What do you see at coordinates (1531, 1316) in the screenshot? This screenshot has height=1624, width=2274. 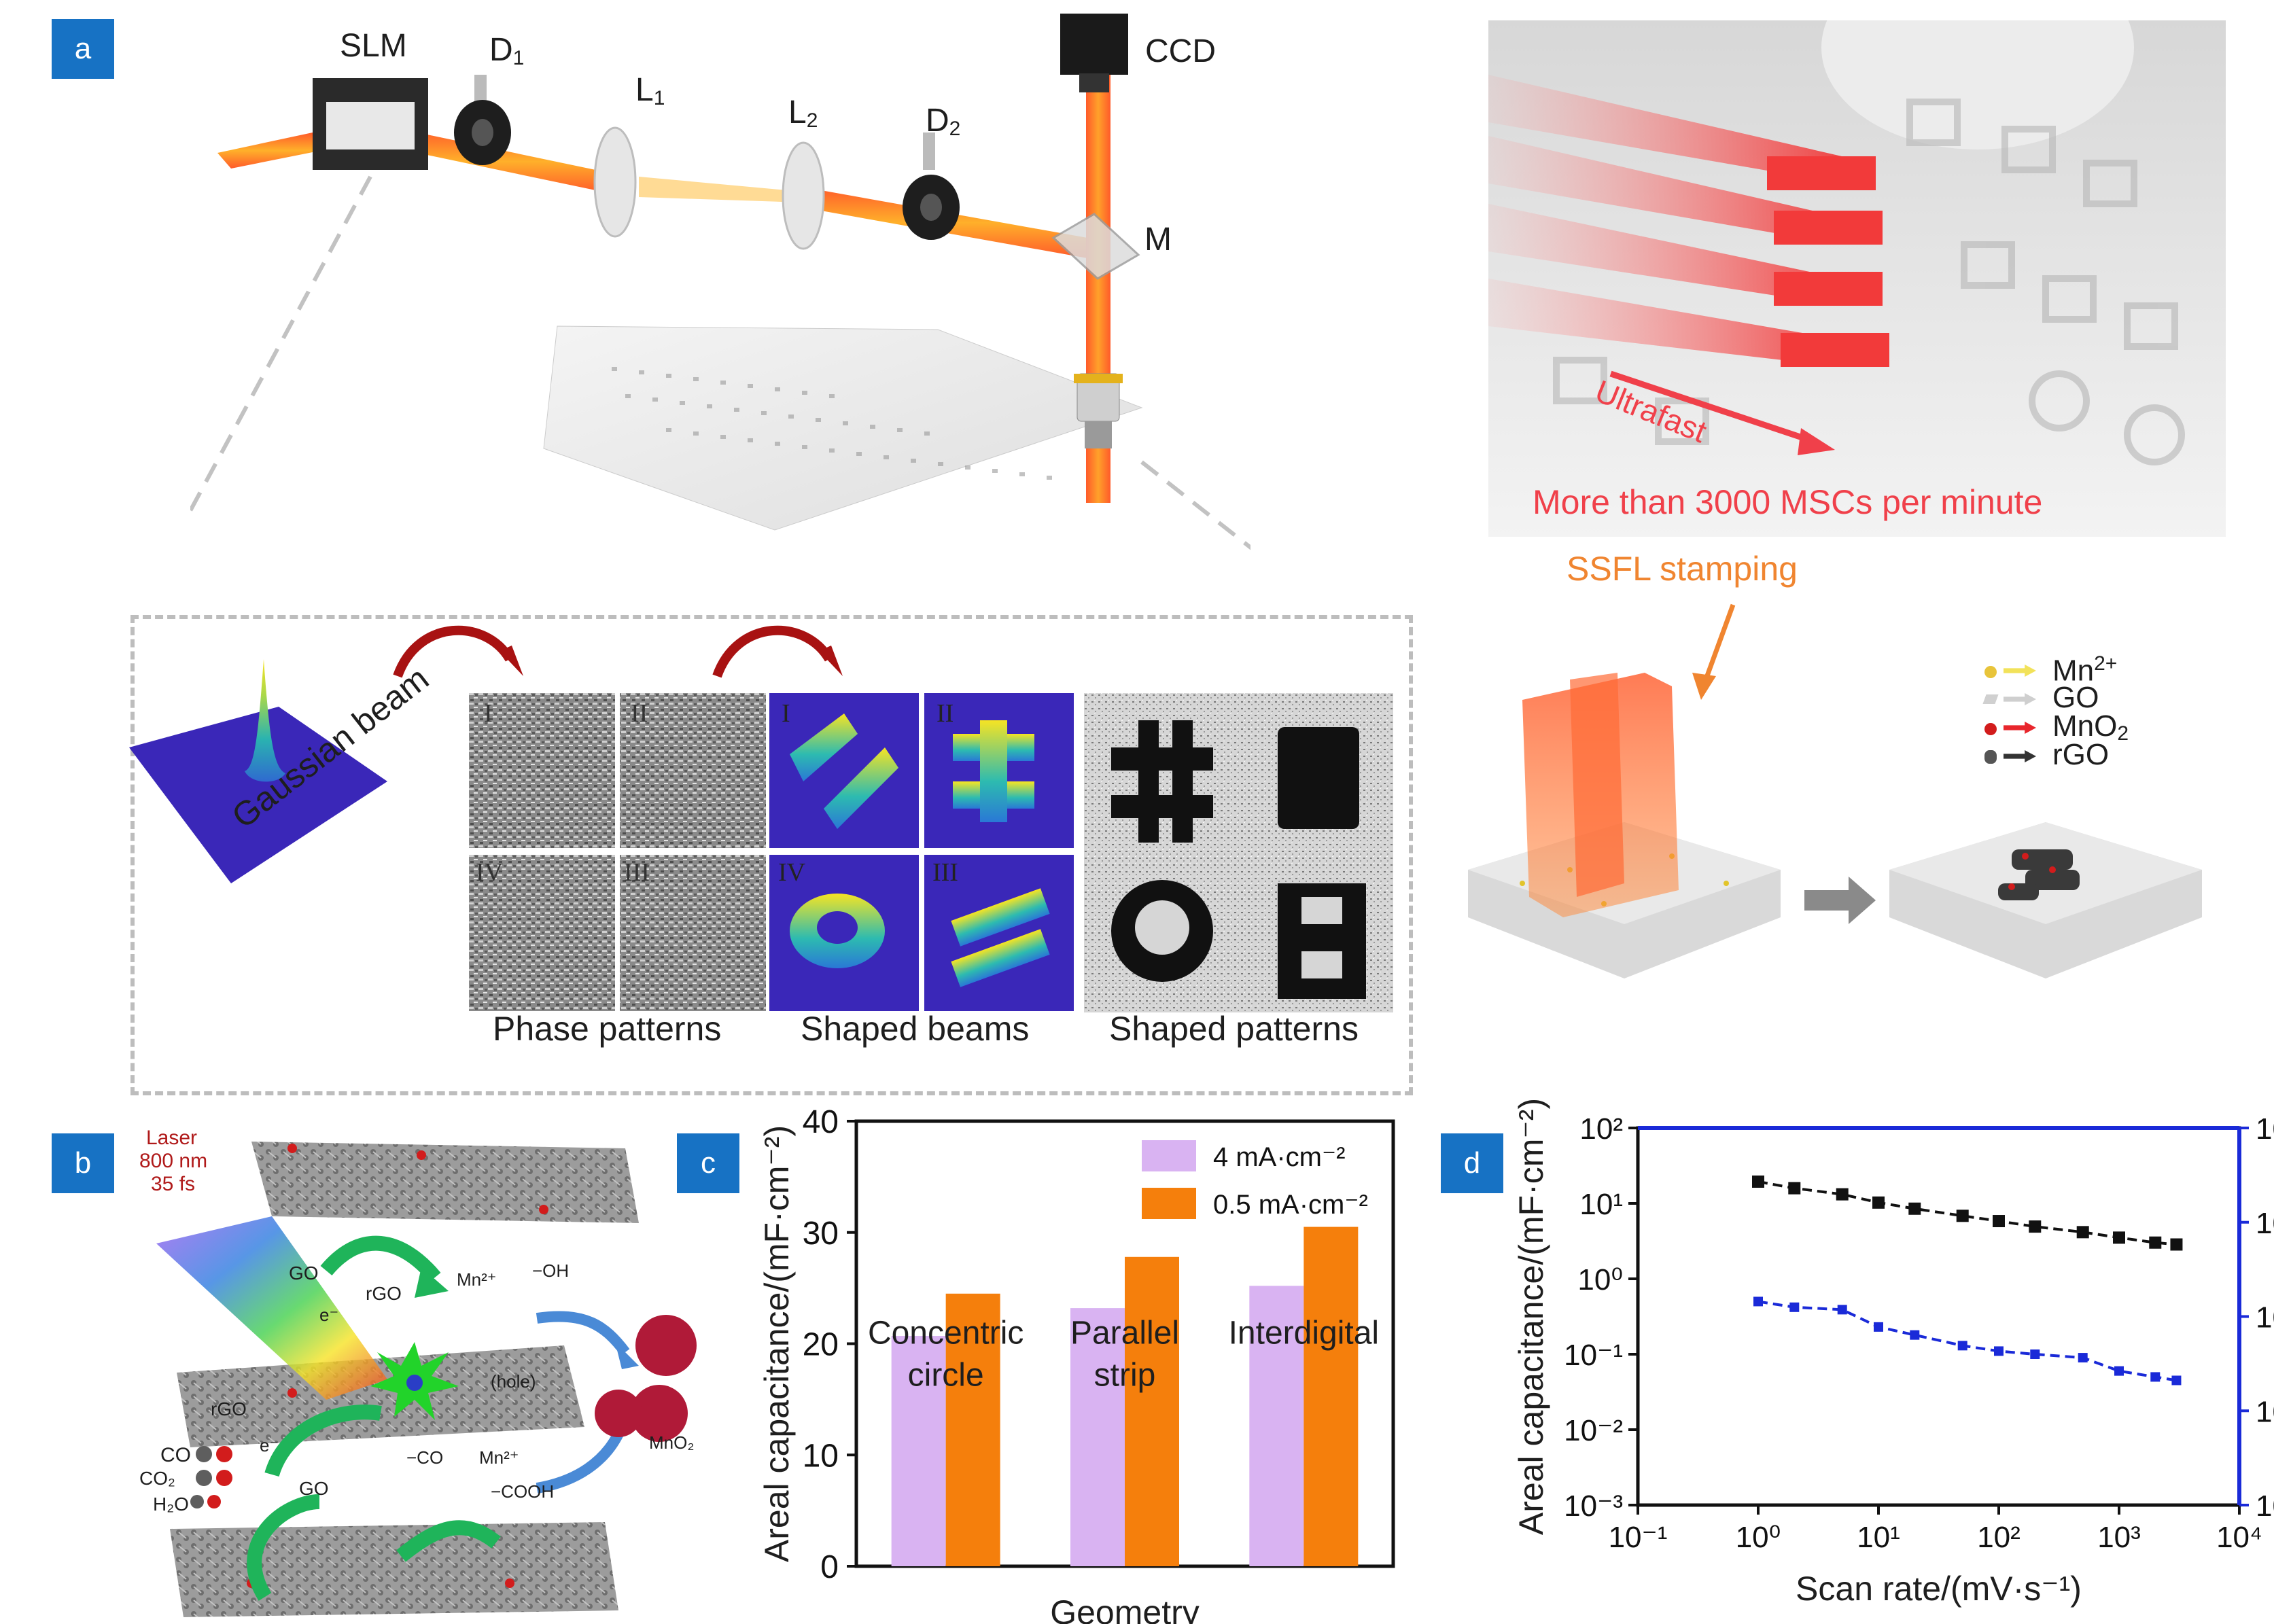 I see `y-axis-title: Areal capacitance/(mF·cm⁻²)` at bounding box center [1531, 1316].